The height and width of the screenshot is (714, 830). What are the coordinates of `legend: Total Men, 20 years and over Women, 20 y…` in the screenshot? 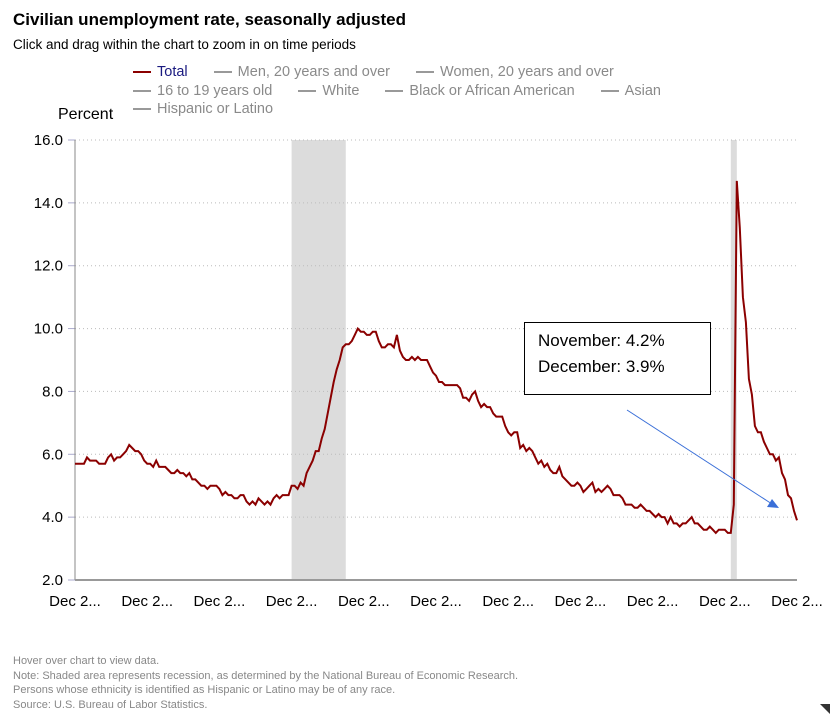 It's located at (443, 91).